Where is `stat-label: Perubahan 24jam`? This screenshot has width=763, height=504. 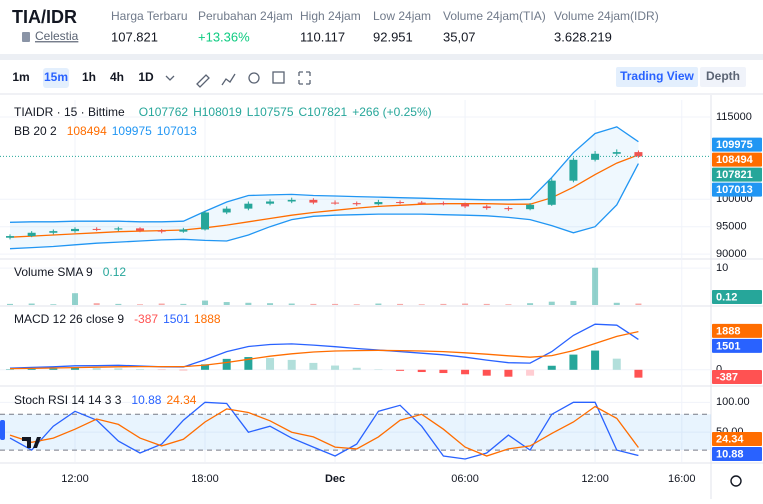 stat-label: Perubahan 24jam is located at coordinates (245, 16).